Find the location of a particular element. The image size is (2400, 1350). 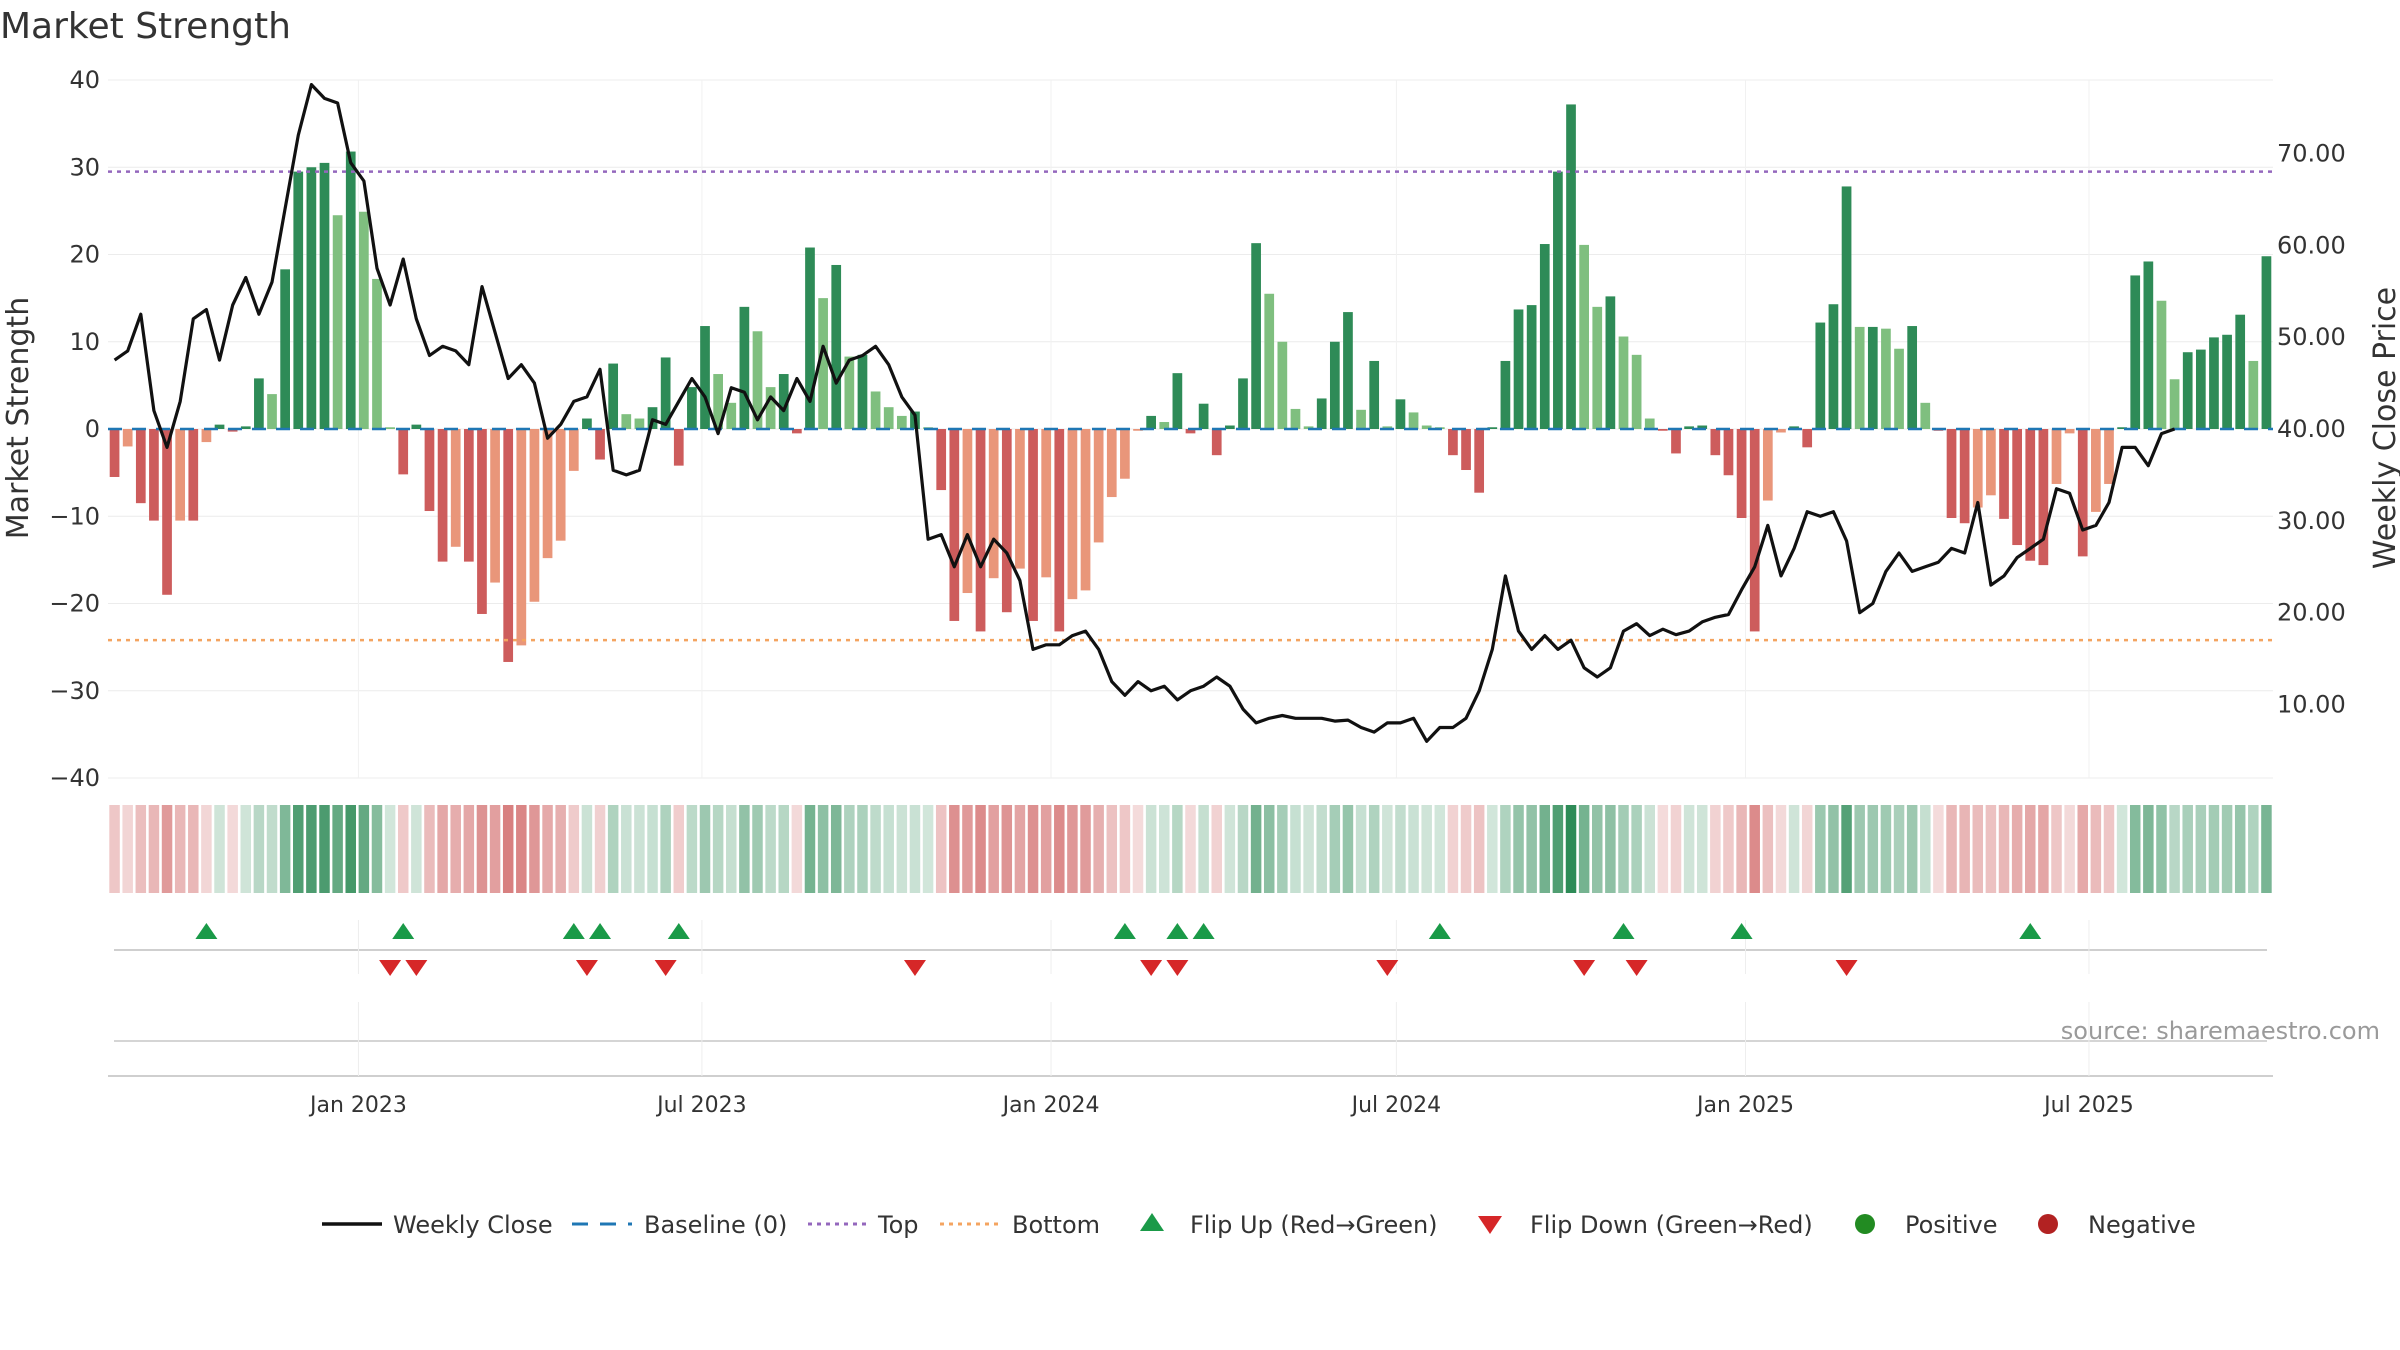

legend-label: Baseline (0) is located at coordinates (715, 1225).